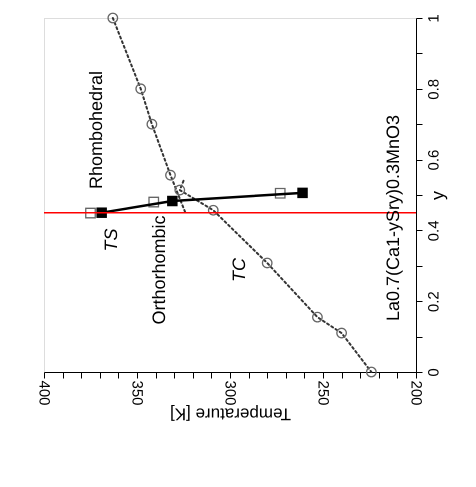 The width and height of the screenshot is (476, 487). I want to click on x-axis-title: Temperature [K], so click(230, 414).